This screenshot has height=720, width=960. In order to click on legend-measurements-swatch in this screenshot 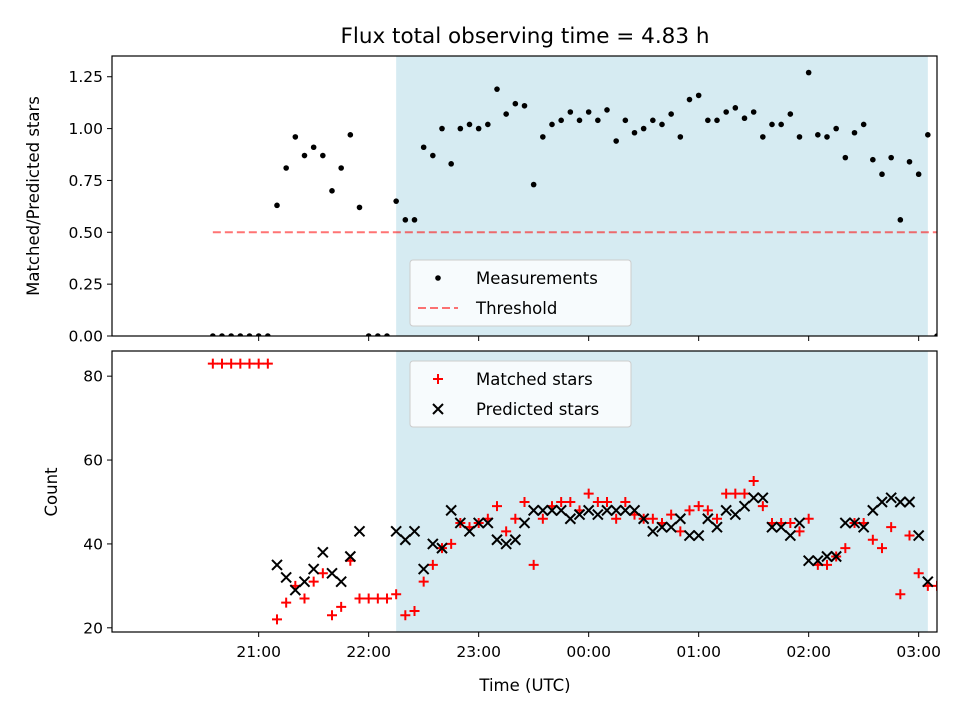, I will do `click(438, 278)`.